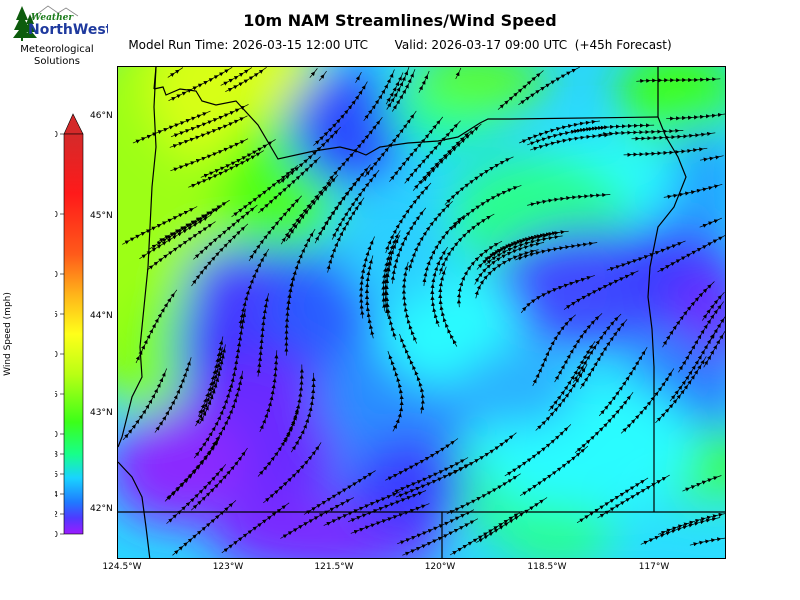  What do you see at coordinates (406, 123) in the screenshot?
I see `oregon-washington-border` at bounding box center [406, 123].